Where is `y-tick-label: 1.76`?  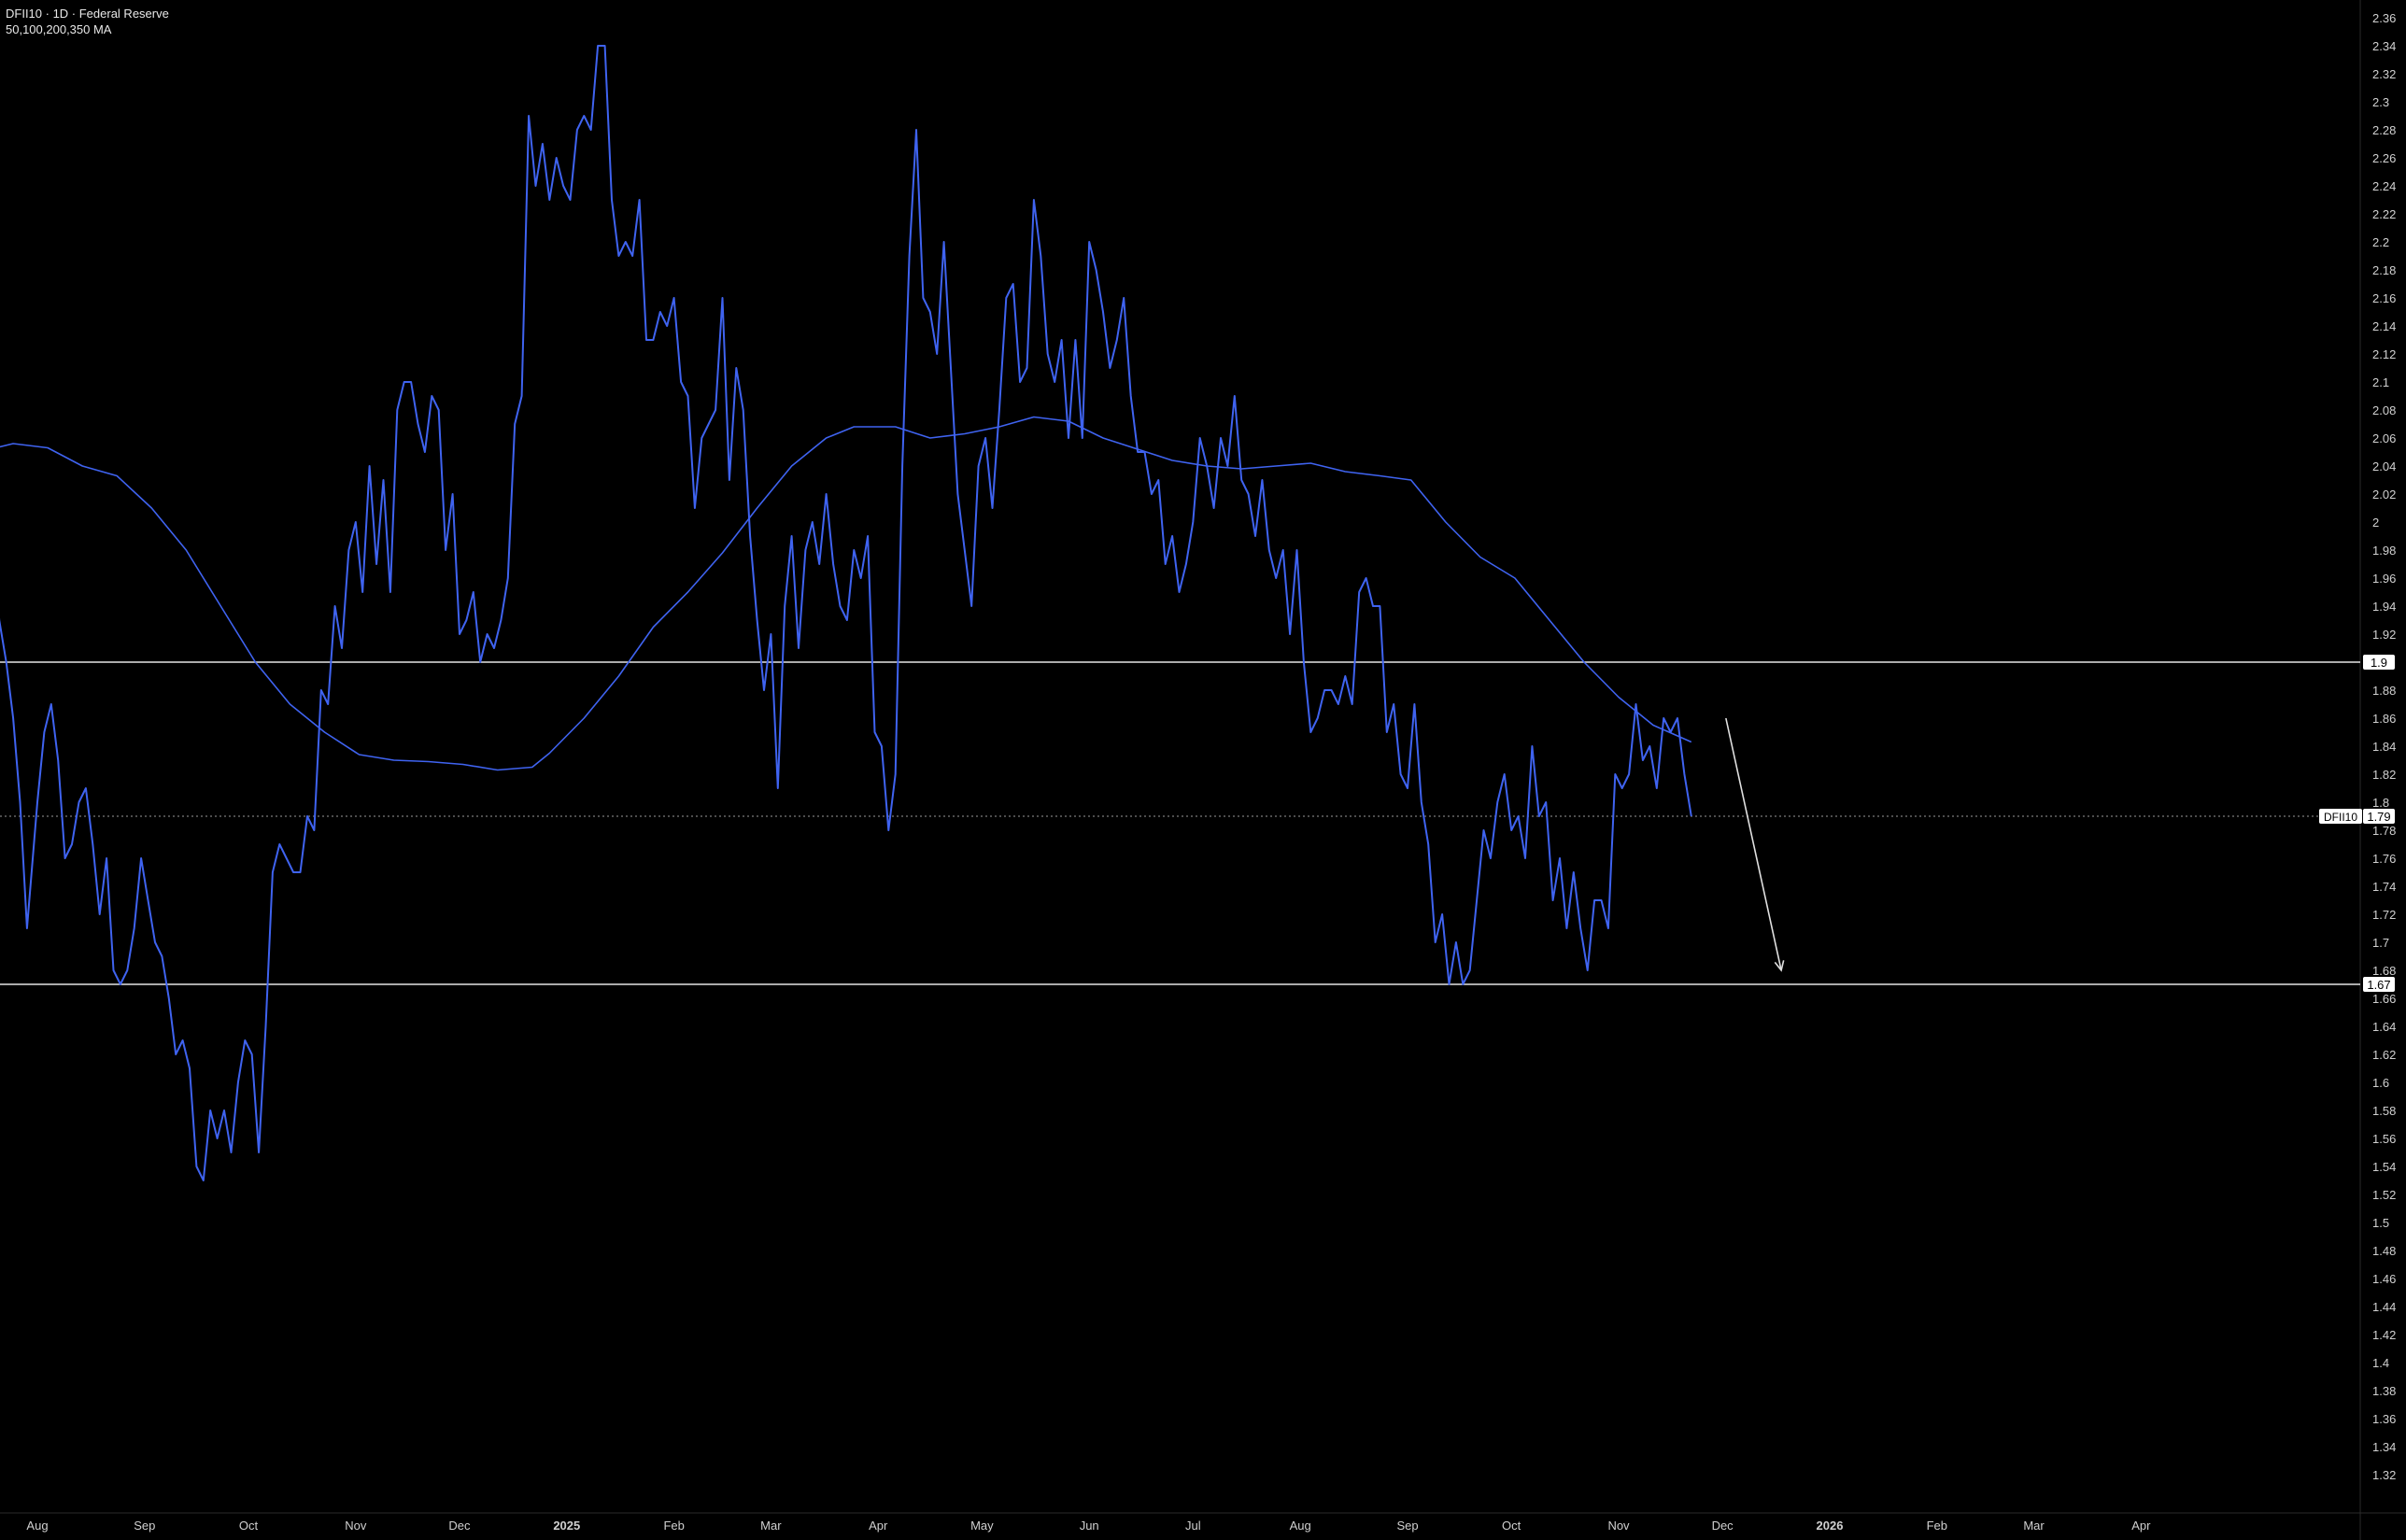 y-tick-label: 1.76 is located at coordinates (2384, 859).